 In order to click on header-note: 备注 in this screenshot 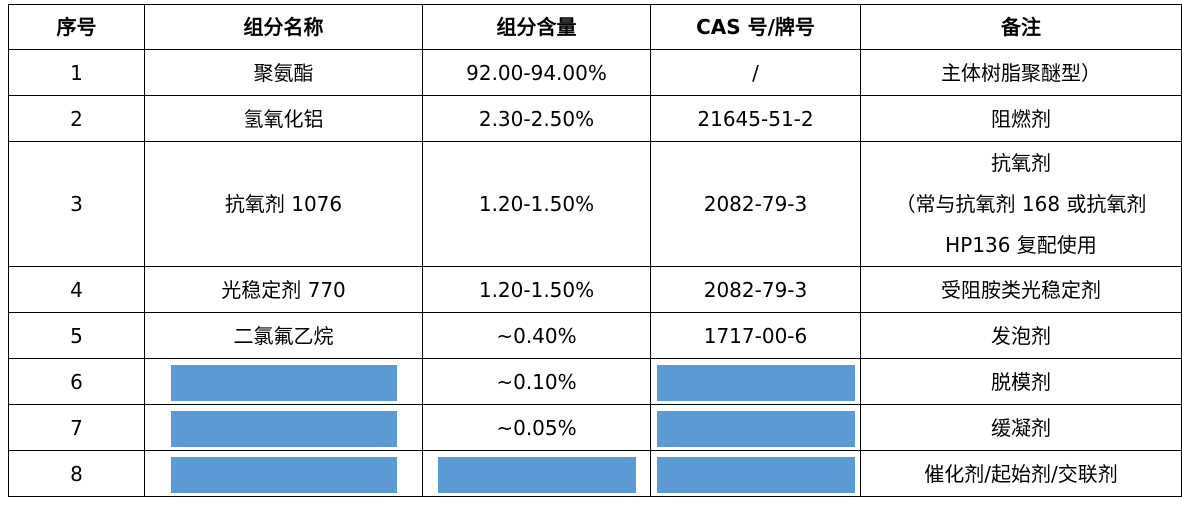, I will do `click(1021, 27)`.